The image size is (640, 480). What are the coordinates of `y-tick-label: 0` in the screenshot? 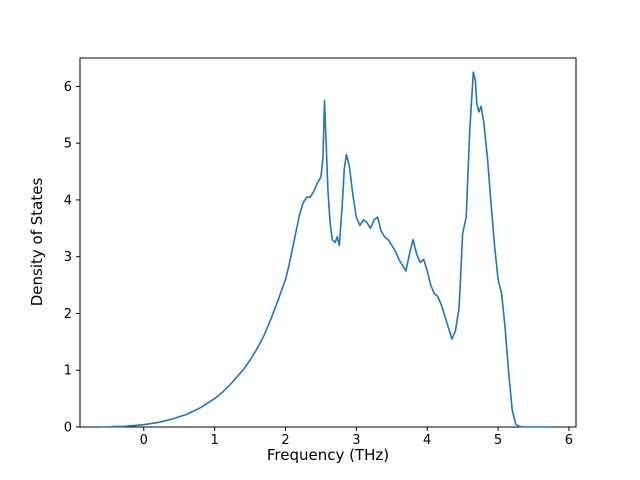 It's located at (68, 428).